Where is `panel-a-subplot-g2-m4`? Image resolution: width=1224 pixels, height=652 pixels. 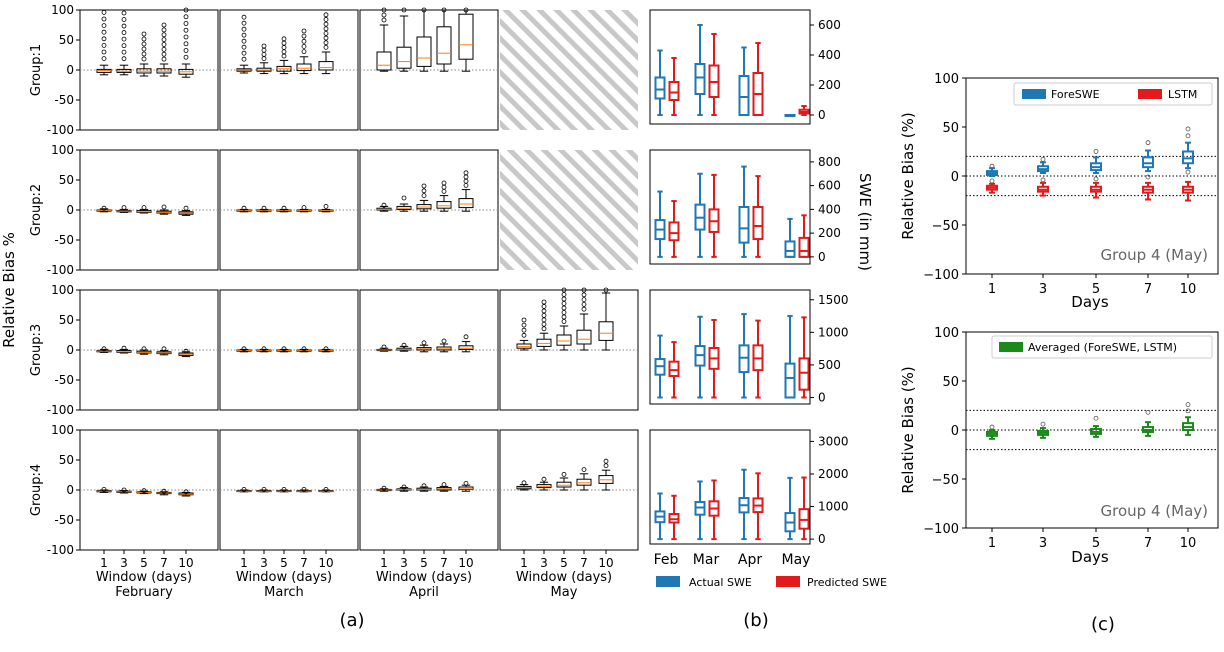 panel-a-subplot-g2-m4 is located at coordinates (569, 210).